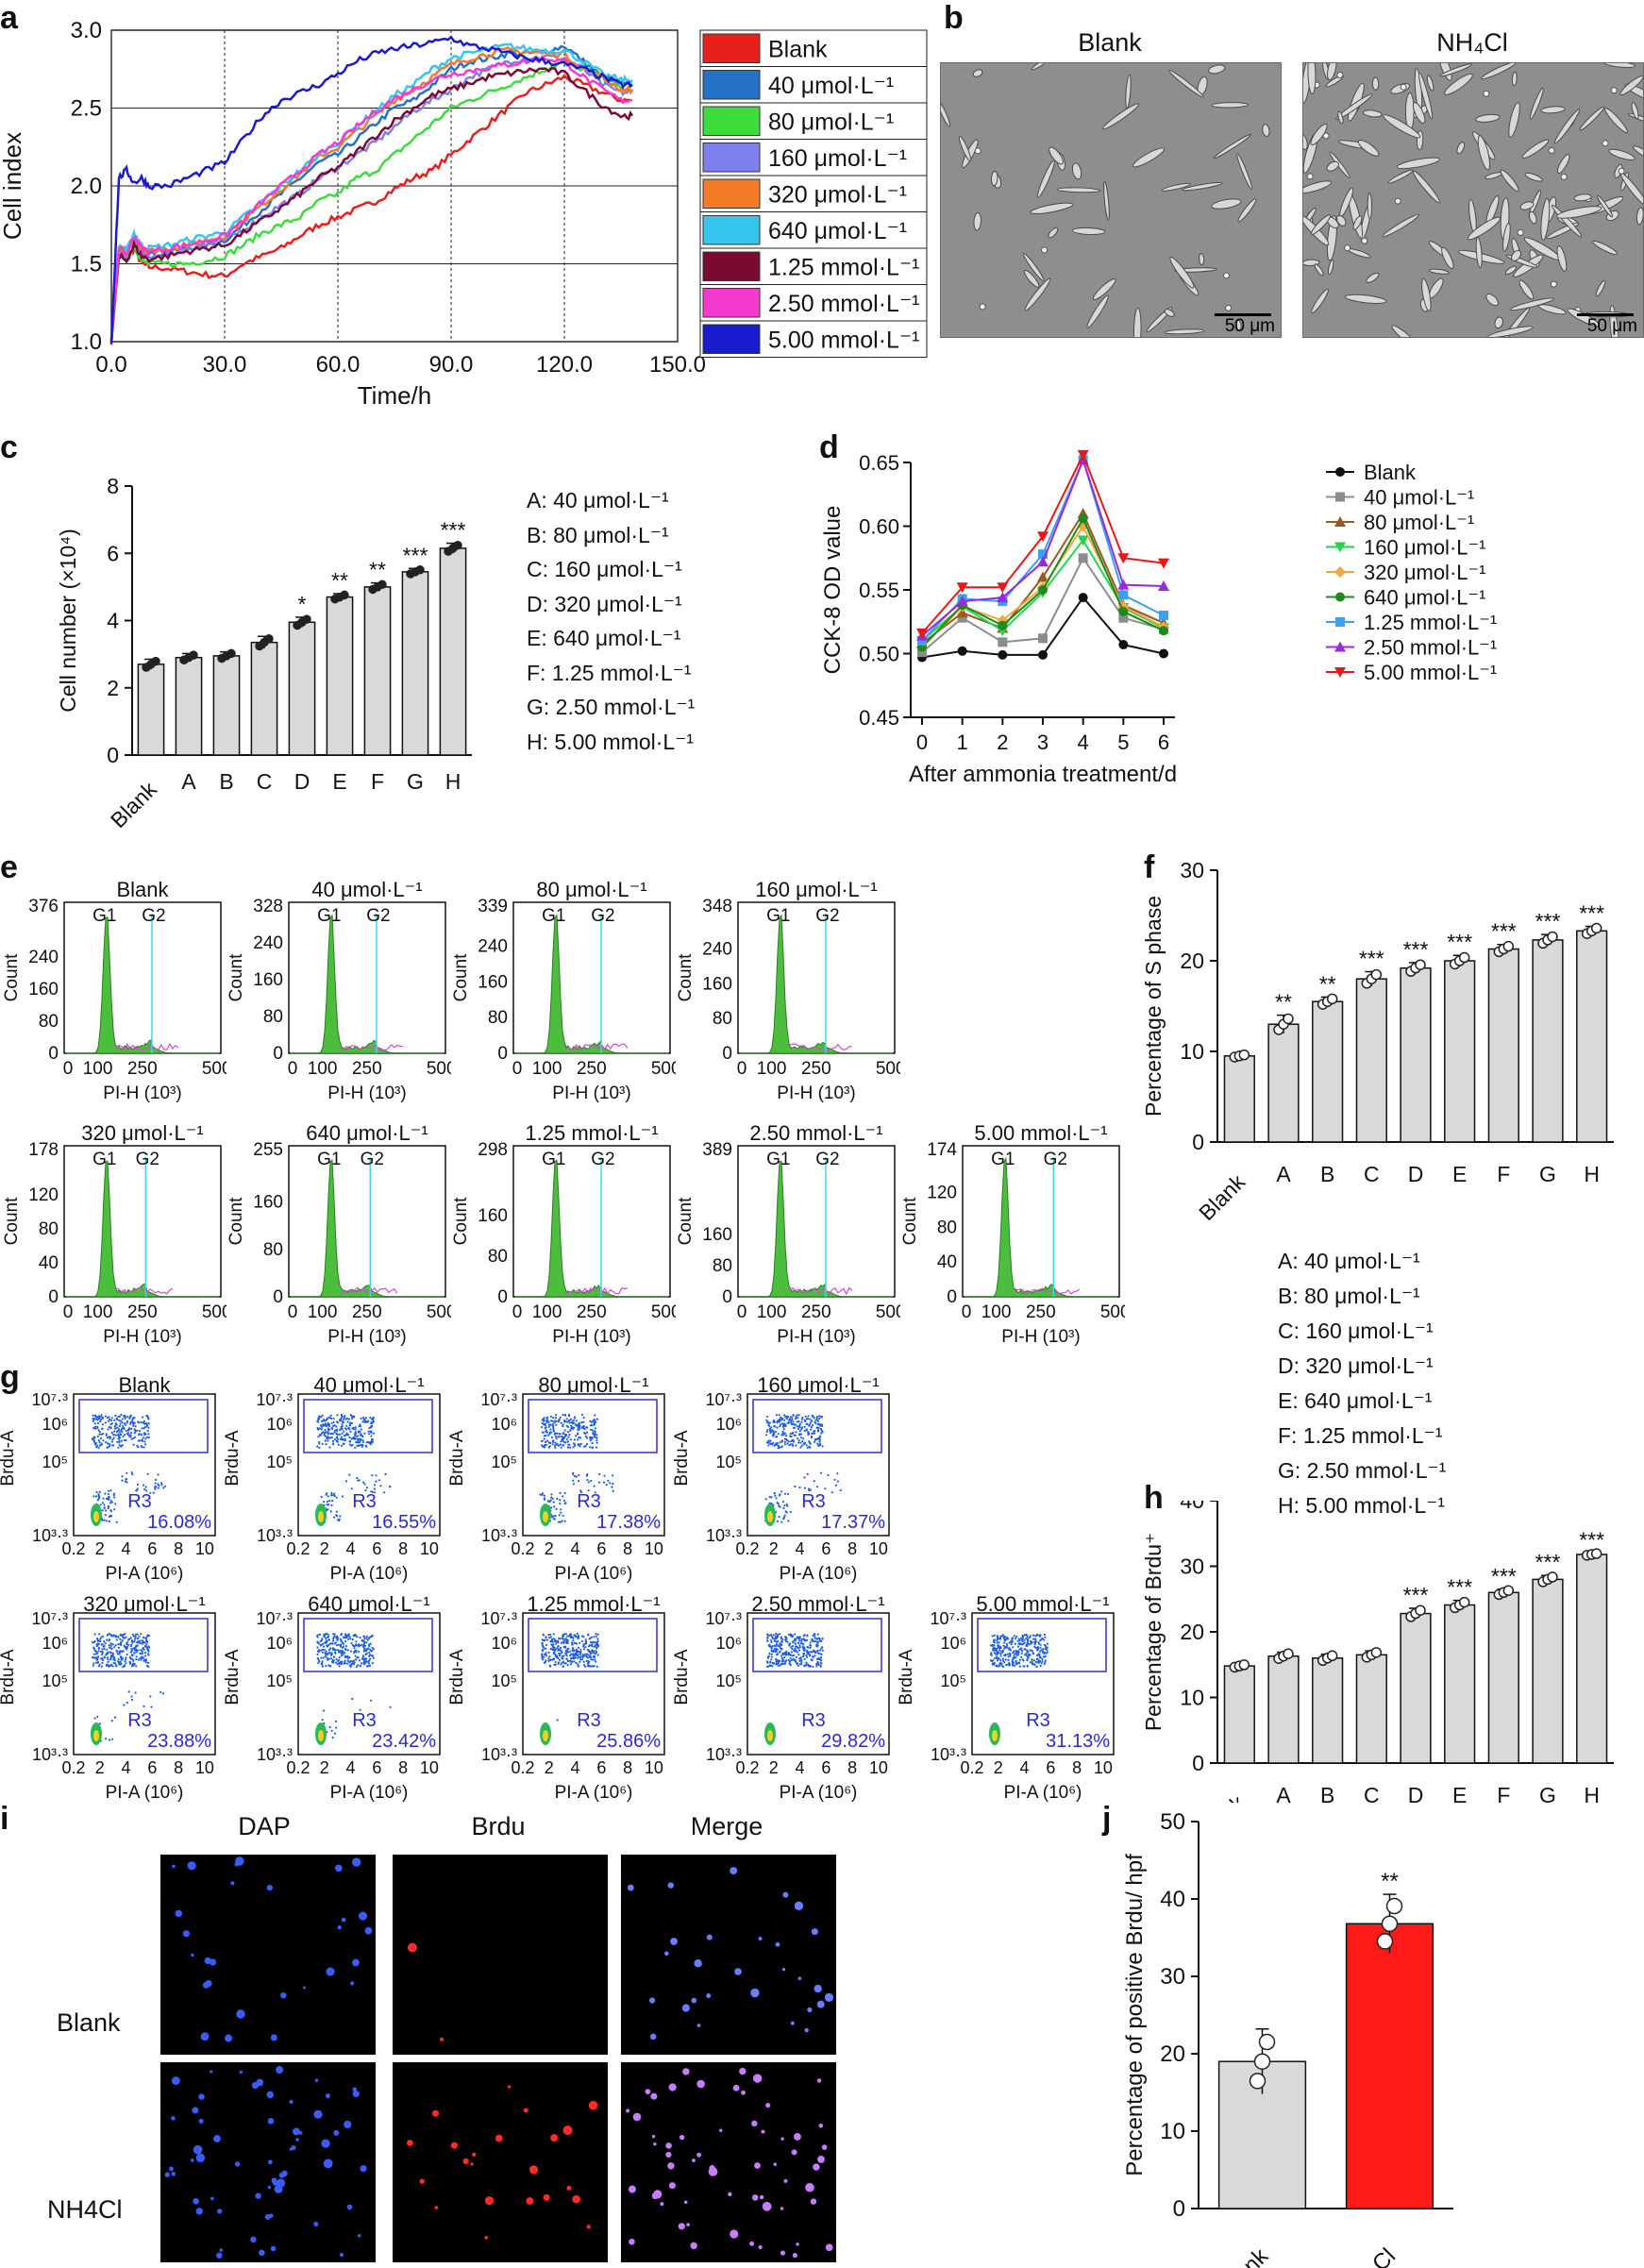 The height and width of the screenshot is (2268, 1644). Describe the element at coordinates (598, 500) in the screenshot. I see `abbrev-item: A: 40 μmol·L⁻¹` at that location.